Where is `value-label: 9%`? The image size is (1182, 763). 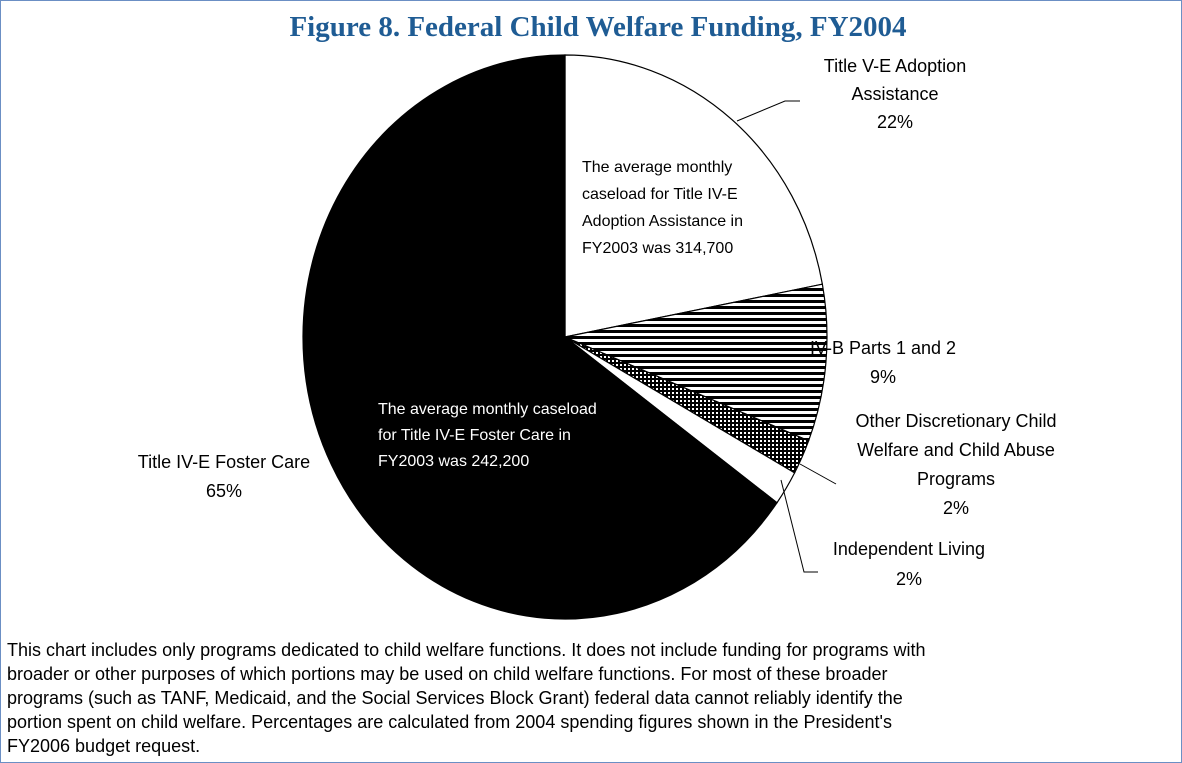 value-label: 9% is located at coordinates (883, 377).